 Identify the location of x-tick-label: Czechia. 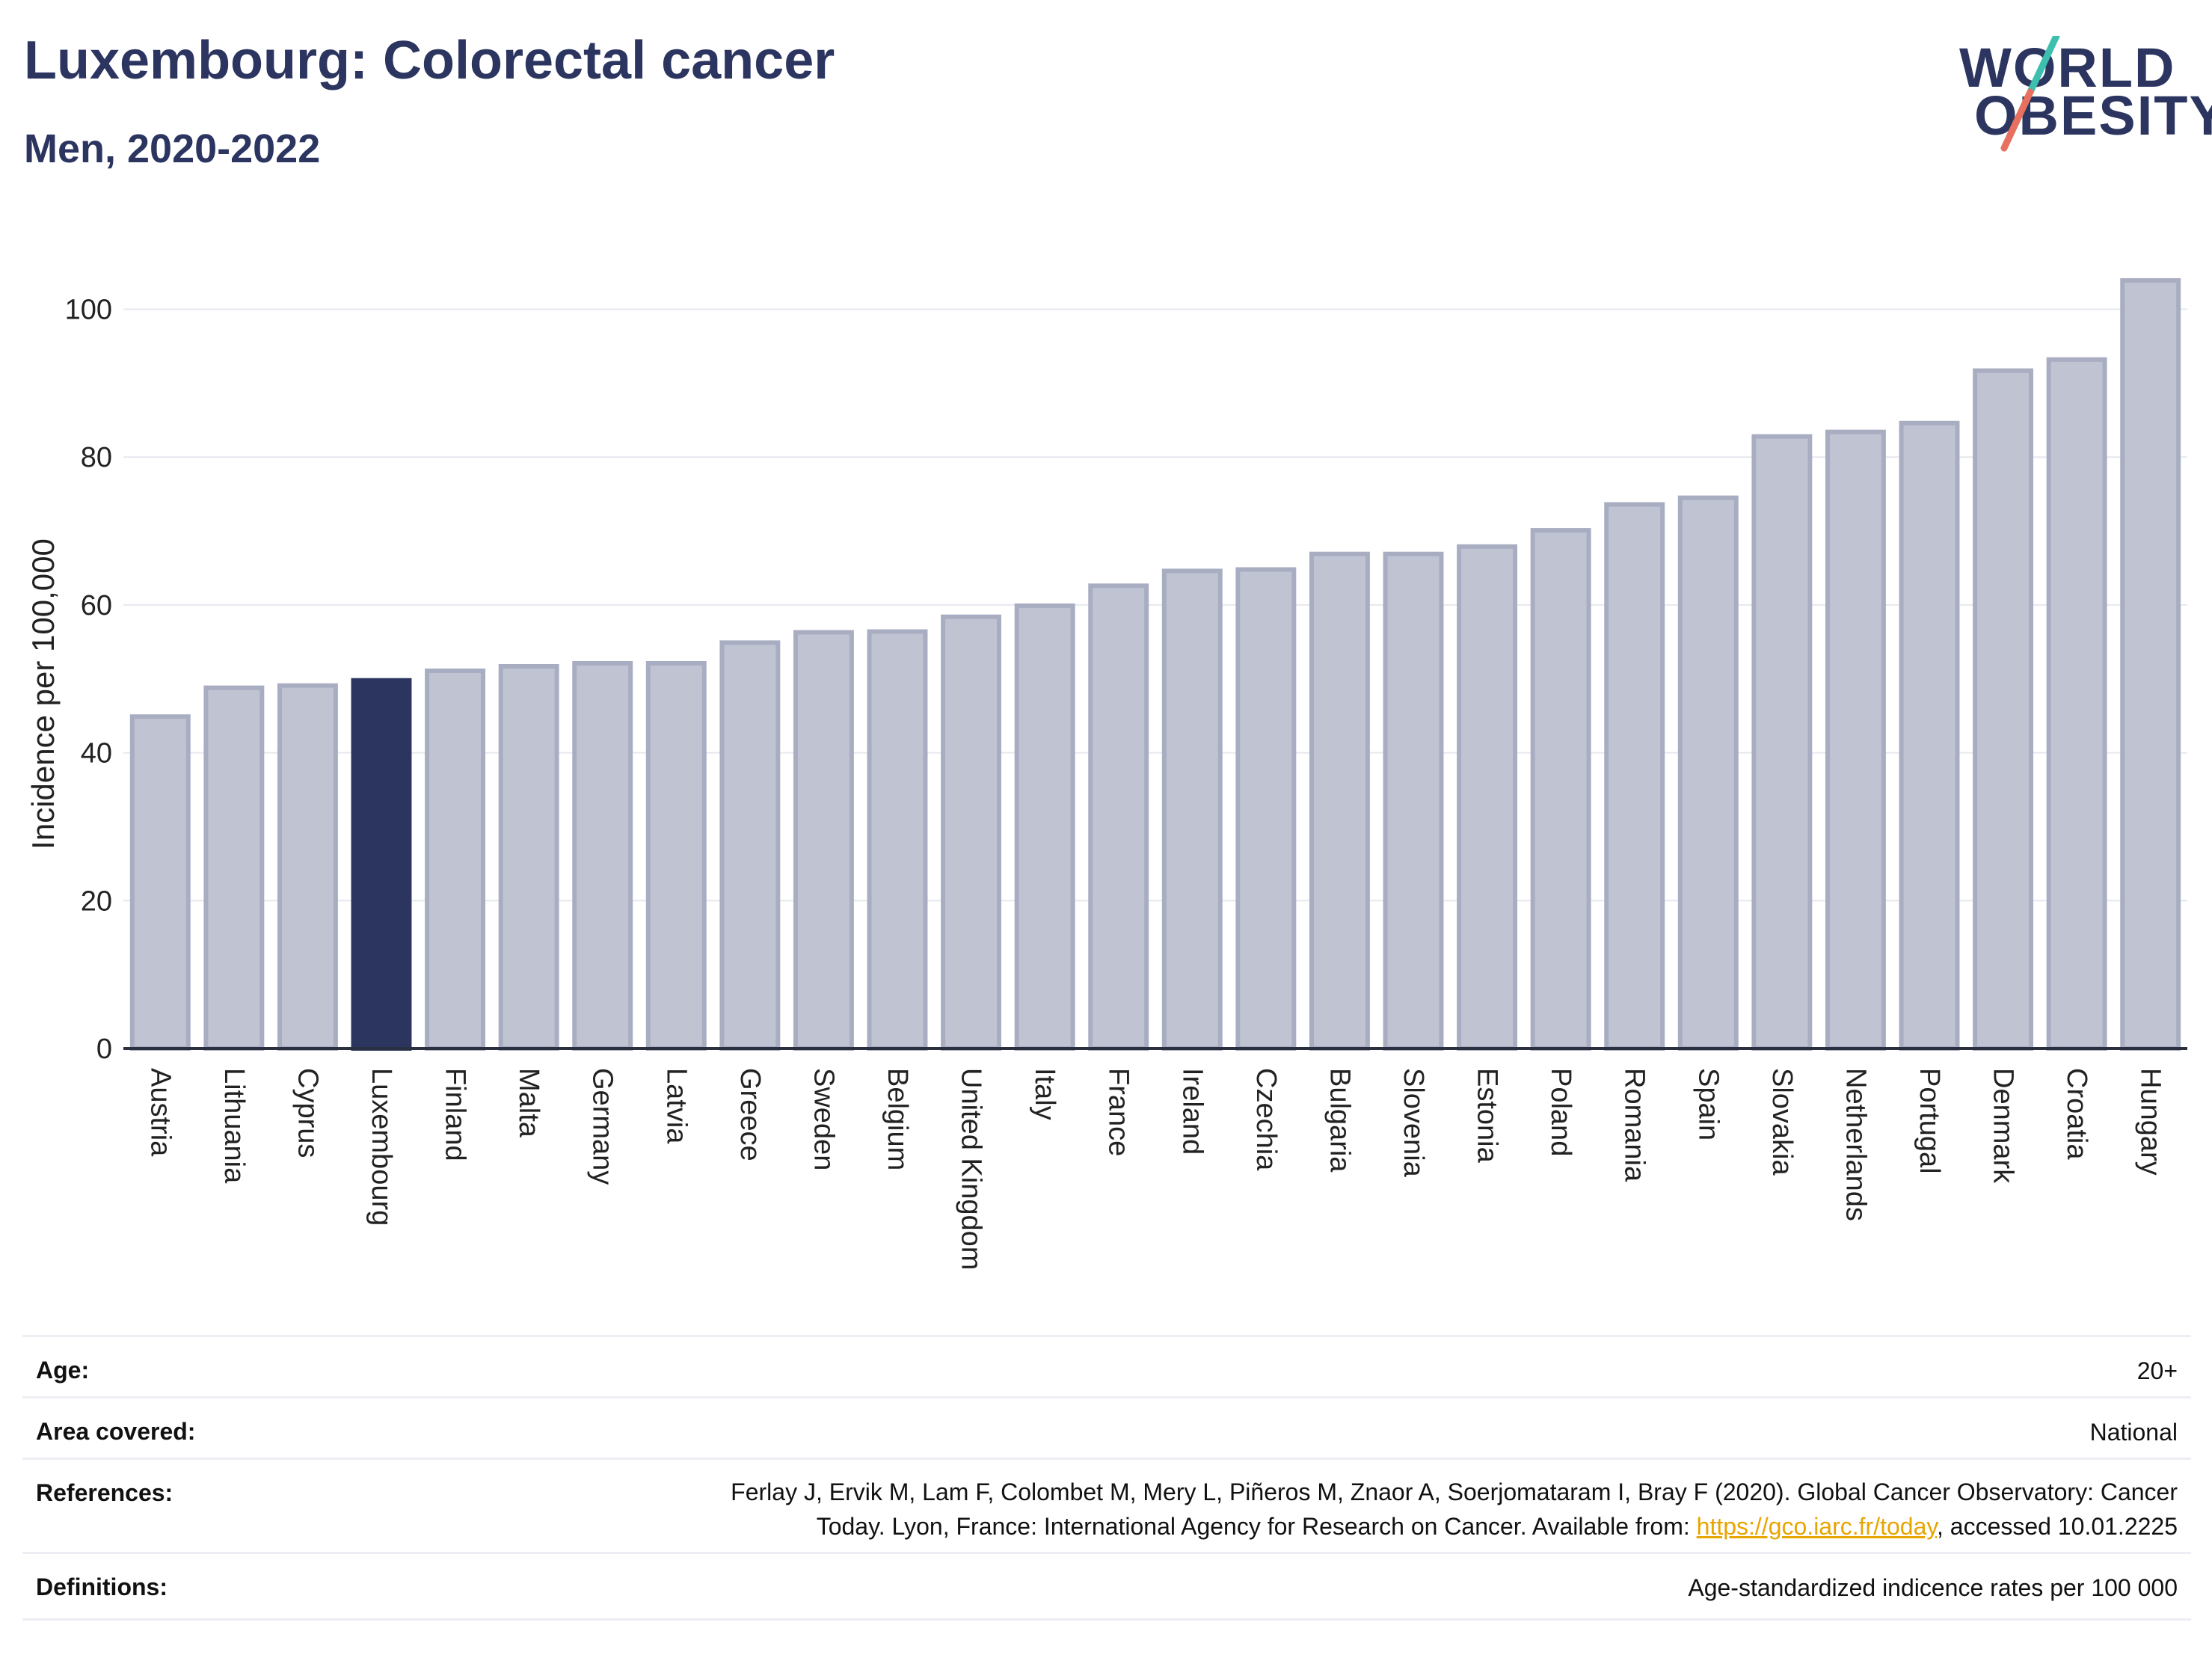
(1266, 1119).